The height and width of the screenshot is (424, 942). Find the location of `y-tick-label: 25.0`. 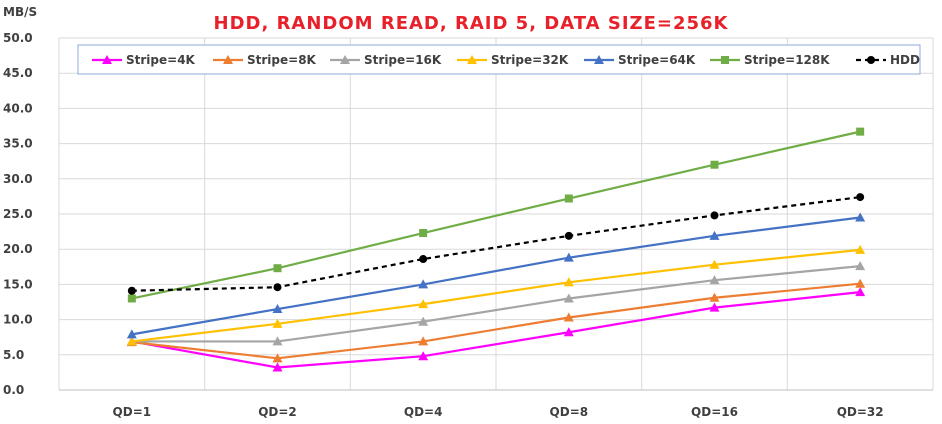

y-tick-label: 25.0 is located at coordinates (18, 214).